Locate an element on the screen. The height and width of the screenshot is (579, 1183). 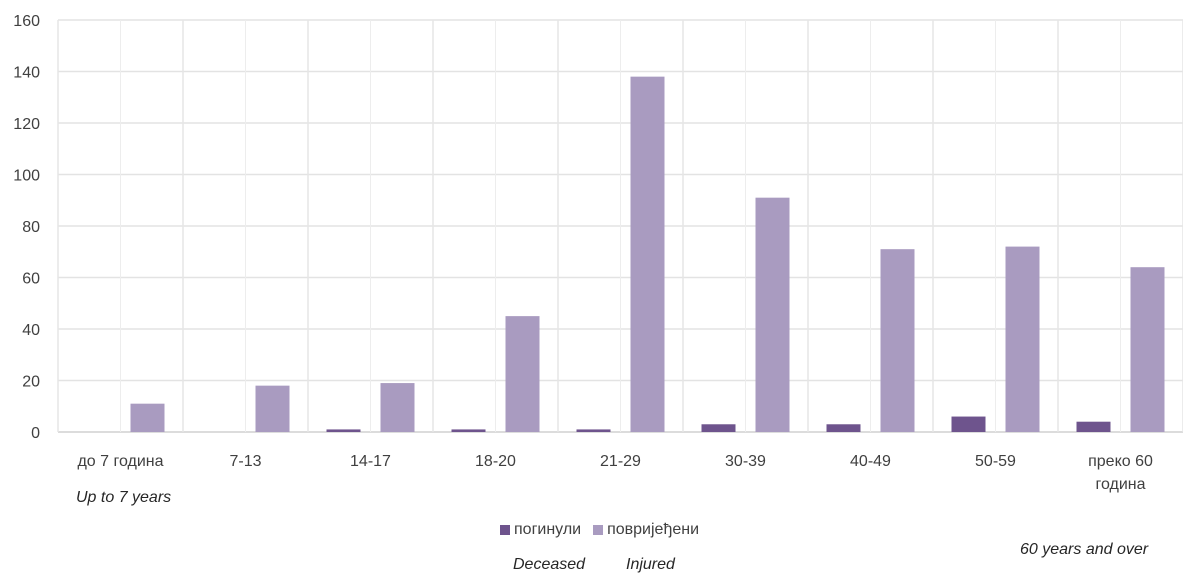
legend-item-injured: повријеђени is located at coordinates (646, 530).